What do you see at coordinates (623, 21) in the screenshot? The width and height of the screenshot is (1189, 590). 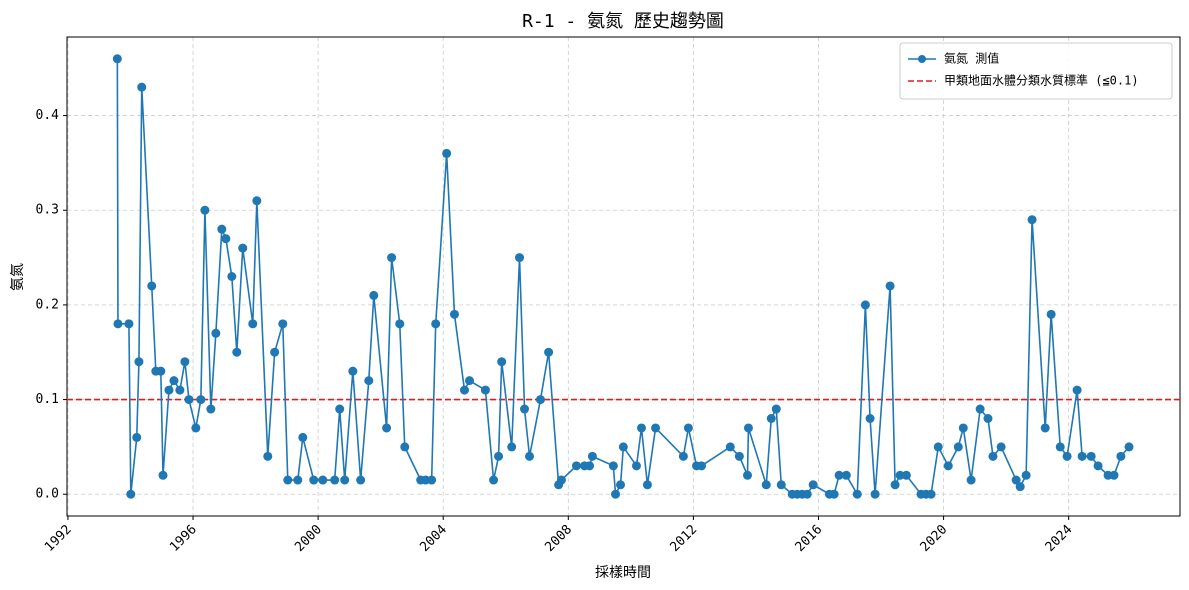 I see `chart-title: R-1 - 氨氮 歷史趨勢圖` at bounding box center [623, 21].